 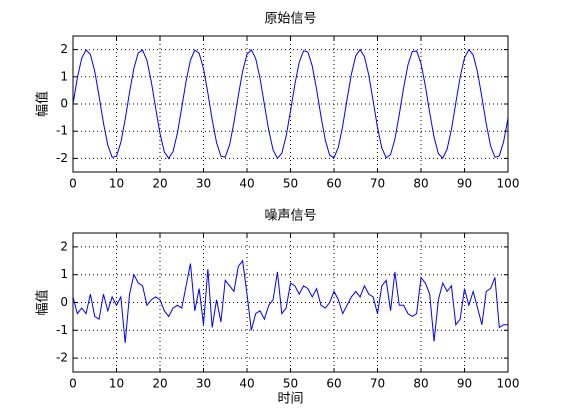 What do you see at coordinates (290, 19) in the screenshot?
I see `chart-title: 原始信号` at bounding box center [290, 19].